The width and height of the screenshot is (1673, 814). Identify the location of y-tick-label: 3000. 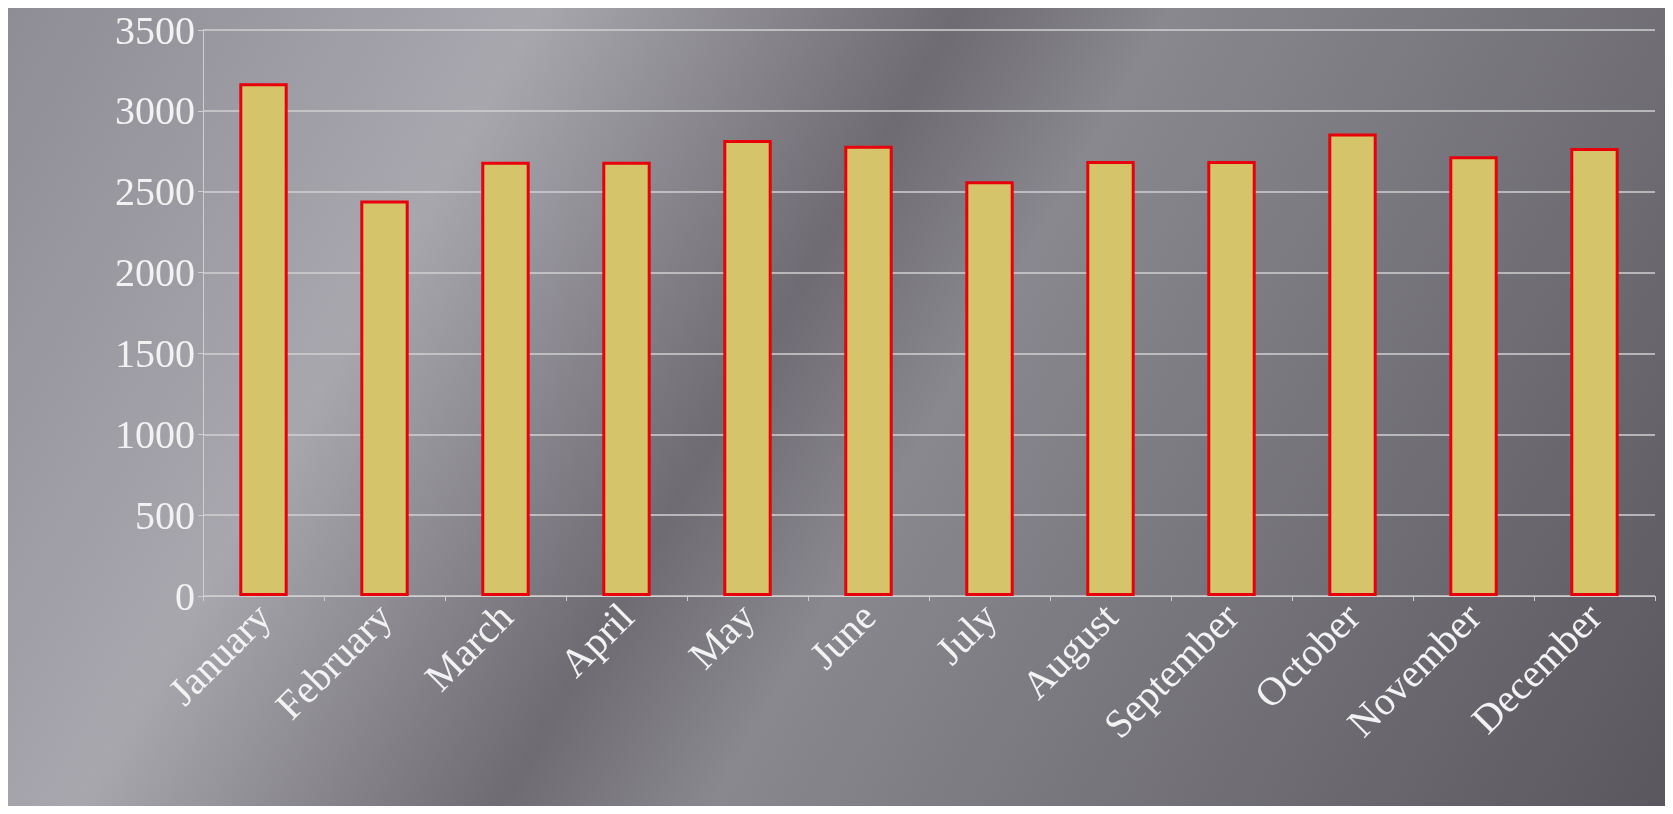
(155, 111).